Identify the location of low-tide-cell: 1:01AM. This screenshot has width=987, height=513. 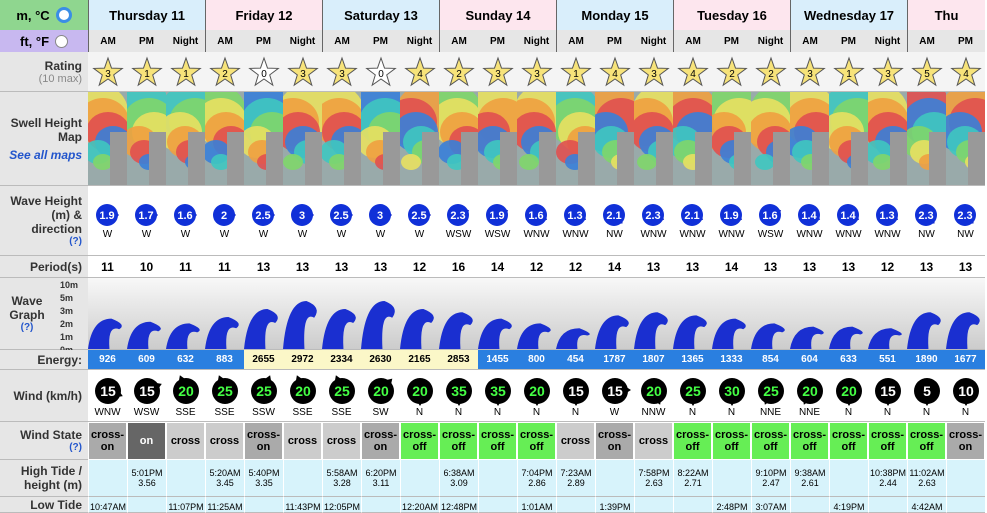
(536, 505).